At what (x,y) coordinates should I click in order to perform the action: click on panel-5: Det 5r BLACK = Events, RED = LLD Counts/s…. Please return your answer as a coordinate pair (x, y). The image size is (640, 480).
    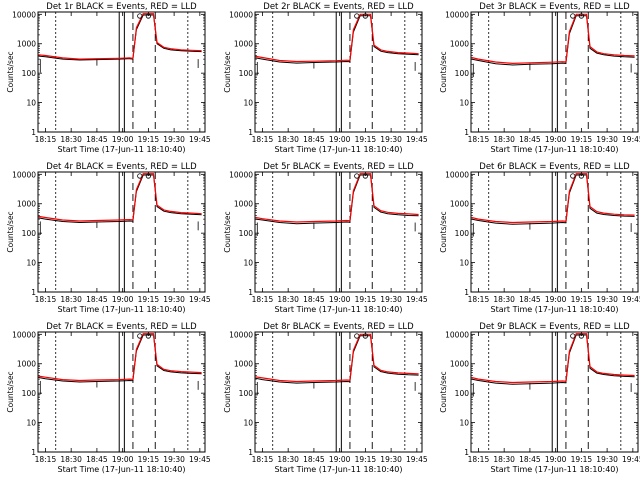
    Looking at the image, I should click on (325, 238).